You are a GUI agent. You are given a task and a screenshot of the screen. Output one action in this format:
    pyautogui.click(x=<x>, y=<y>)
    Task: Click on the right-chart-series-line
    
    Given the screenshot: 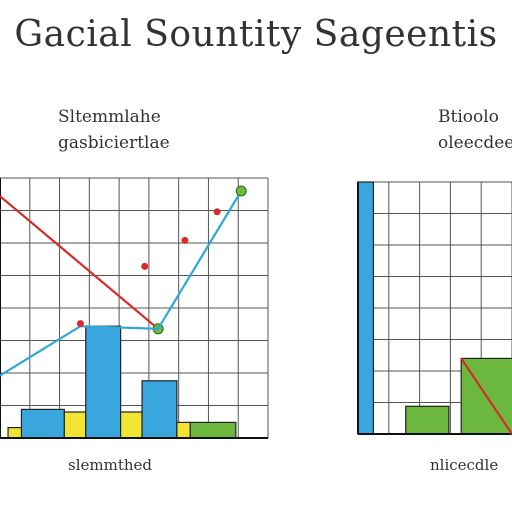 What is the action you would take?
    pyautogui.click(x=486, y=396)
    